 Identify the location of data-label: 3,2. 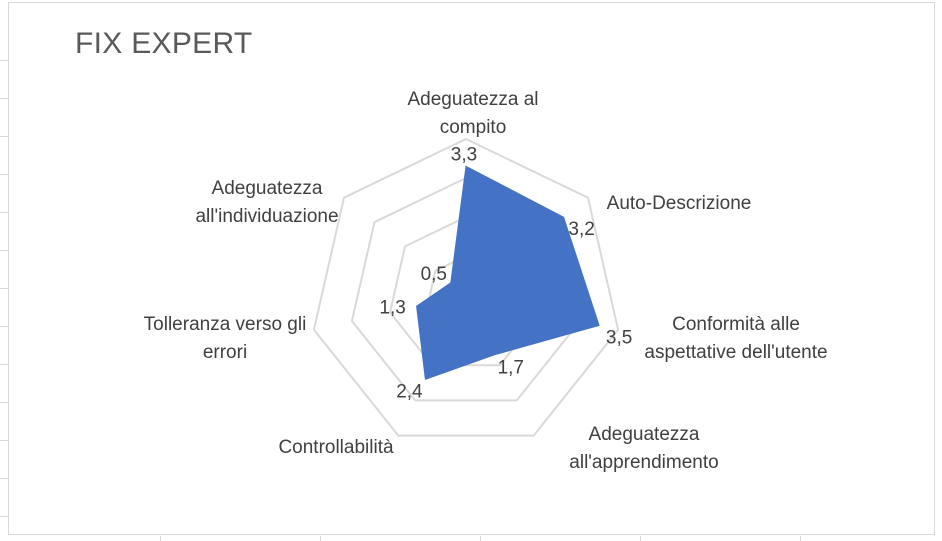
(581, 229).